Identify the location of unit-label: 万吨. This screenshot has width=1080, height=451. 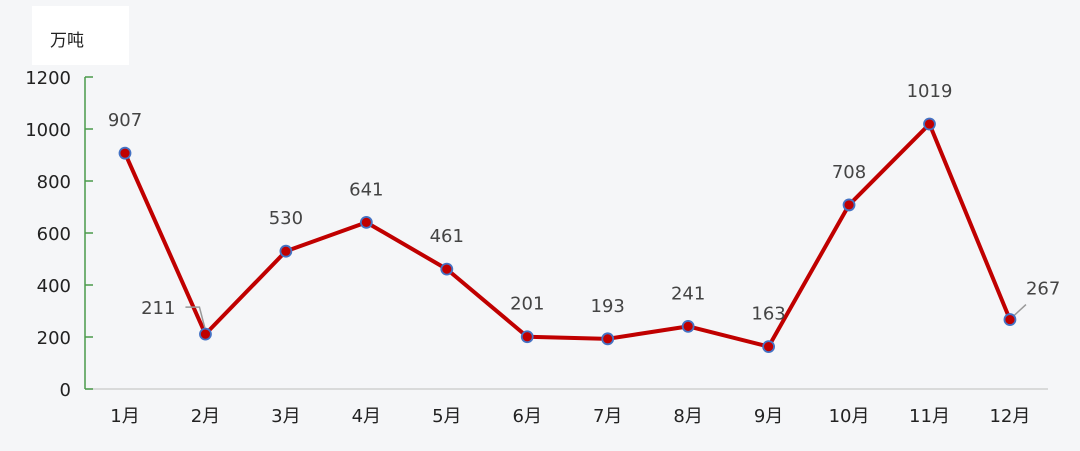
(67, 41).